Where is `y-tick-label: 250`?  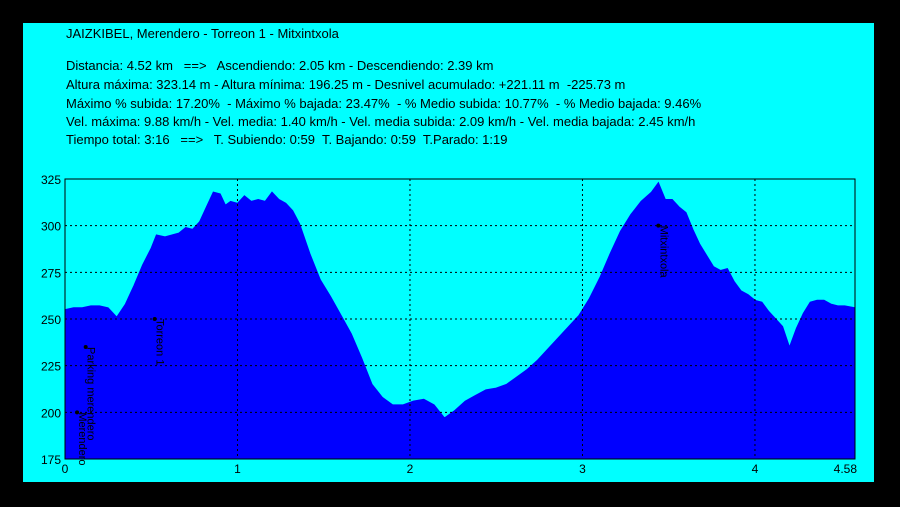 y-tick-label: 250 is located at coordinates (51, 320).